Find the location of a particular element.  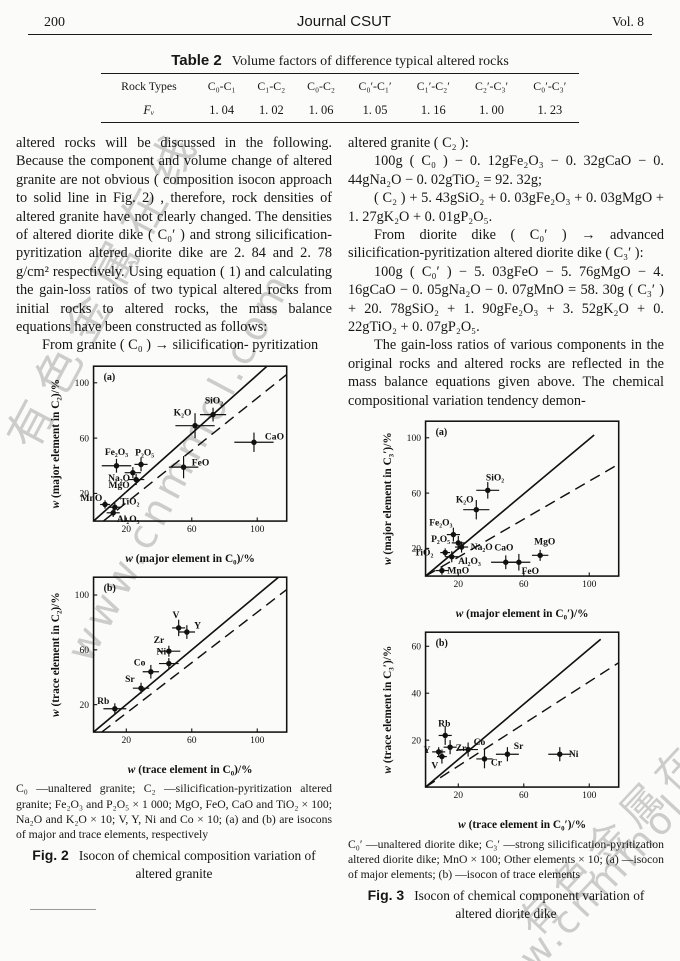

point-label: K₂O is located at coordinates (183, 413).